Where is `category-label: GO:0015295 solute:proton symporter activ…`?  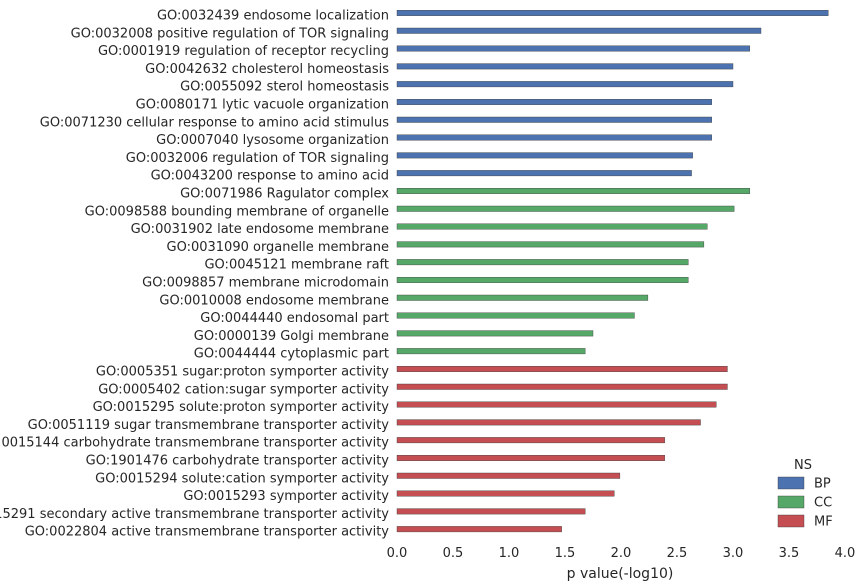
category-label: GO:0015295 solute:proton symporter activ… is located at coordinates (241, 407).